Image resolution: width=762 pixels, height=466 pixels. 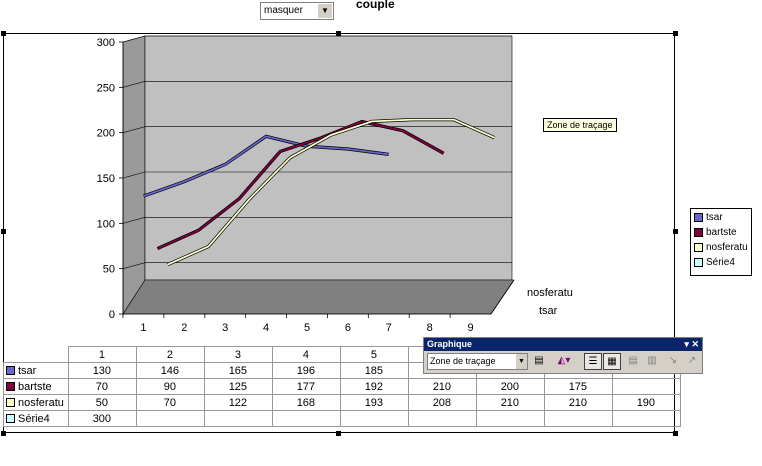 What do you see at coordinates (238, 370) in the screenshot?
I see `table-cell: 165` at bounding box center [238, 370].